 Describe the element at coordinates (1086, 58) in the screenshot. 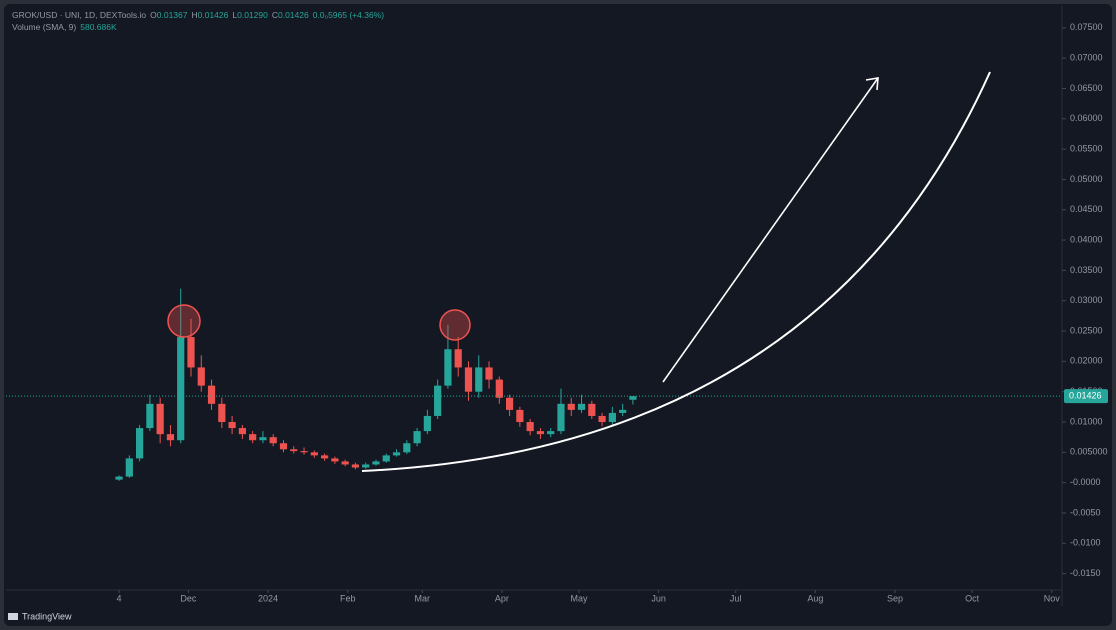

I see `y-tick-label: 0.07000` at that location.